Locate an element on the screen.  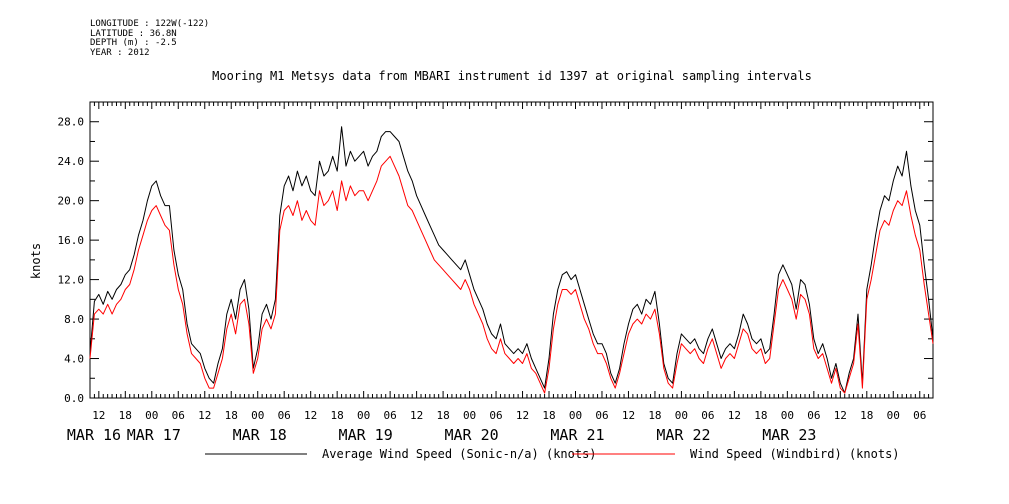
y-tick-label: 12.0 is located at coordinates (71, 280).